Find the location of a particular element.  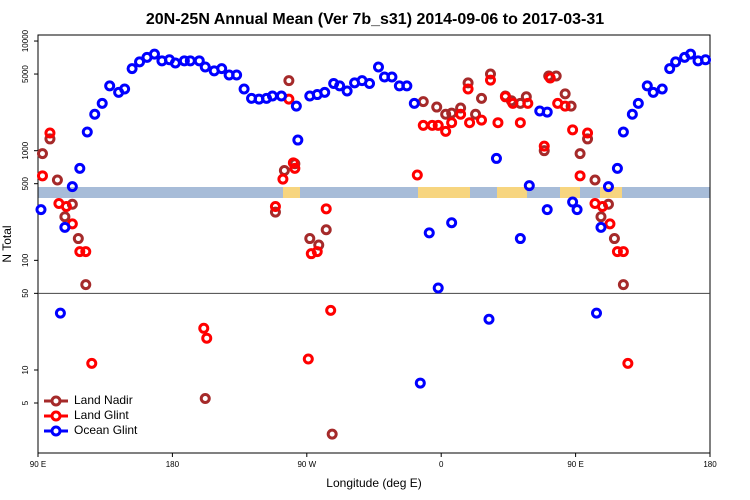

legend-label: Land Glint is located at coordinates (101, 415).